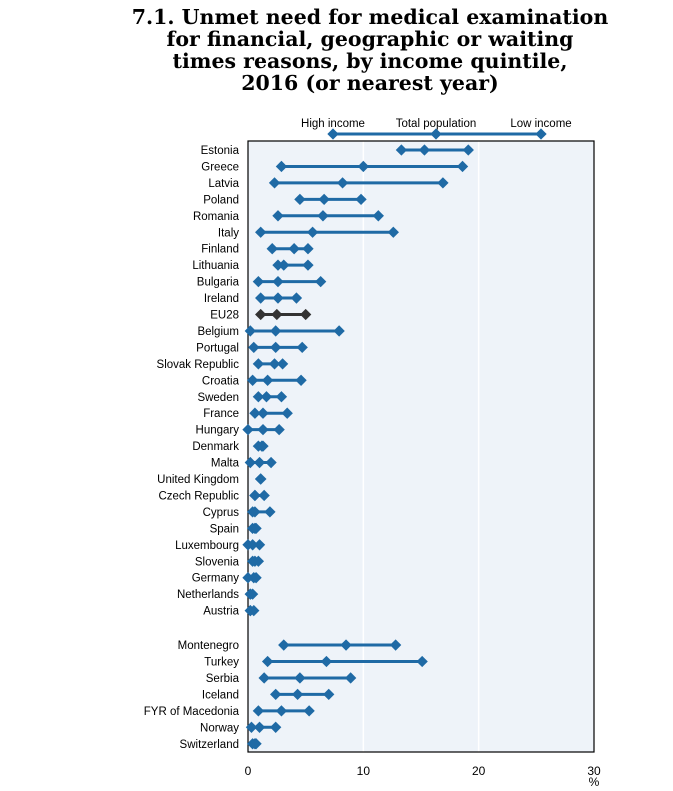 The width and height of the screenshot is (673, 791). Describe the element at coordinates (370, 39) in the screenshot. I see `title-line: for financial, geographic or waiting` at that location.